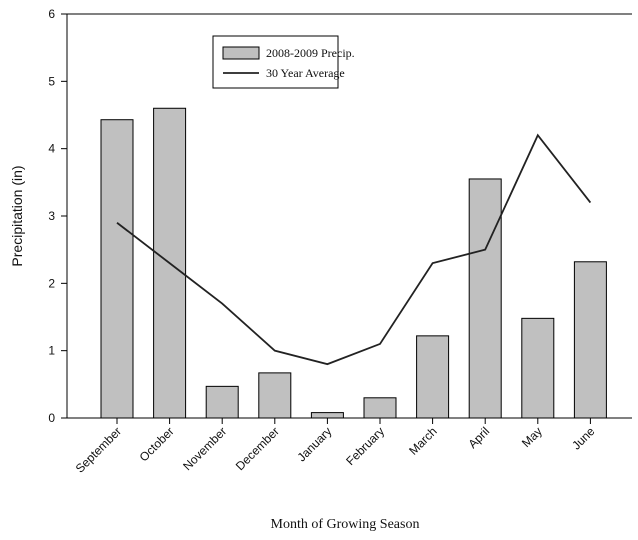  Describe the element at coordinates (257, 448) in the screenshot. I see `x-tick-label: December` at that location.